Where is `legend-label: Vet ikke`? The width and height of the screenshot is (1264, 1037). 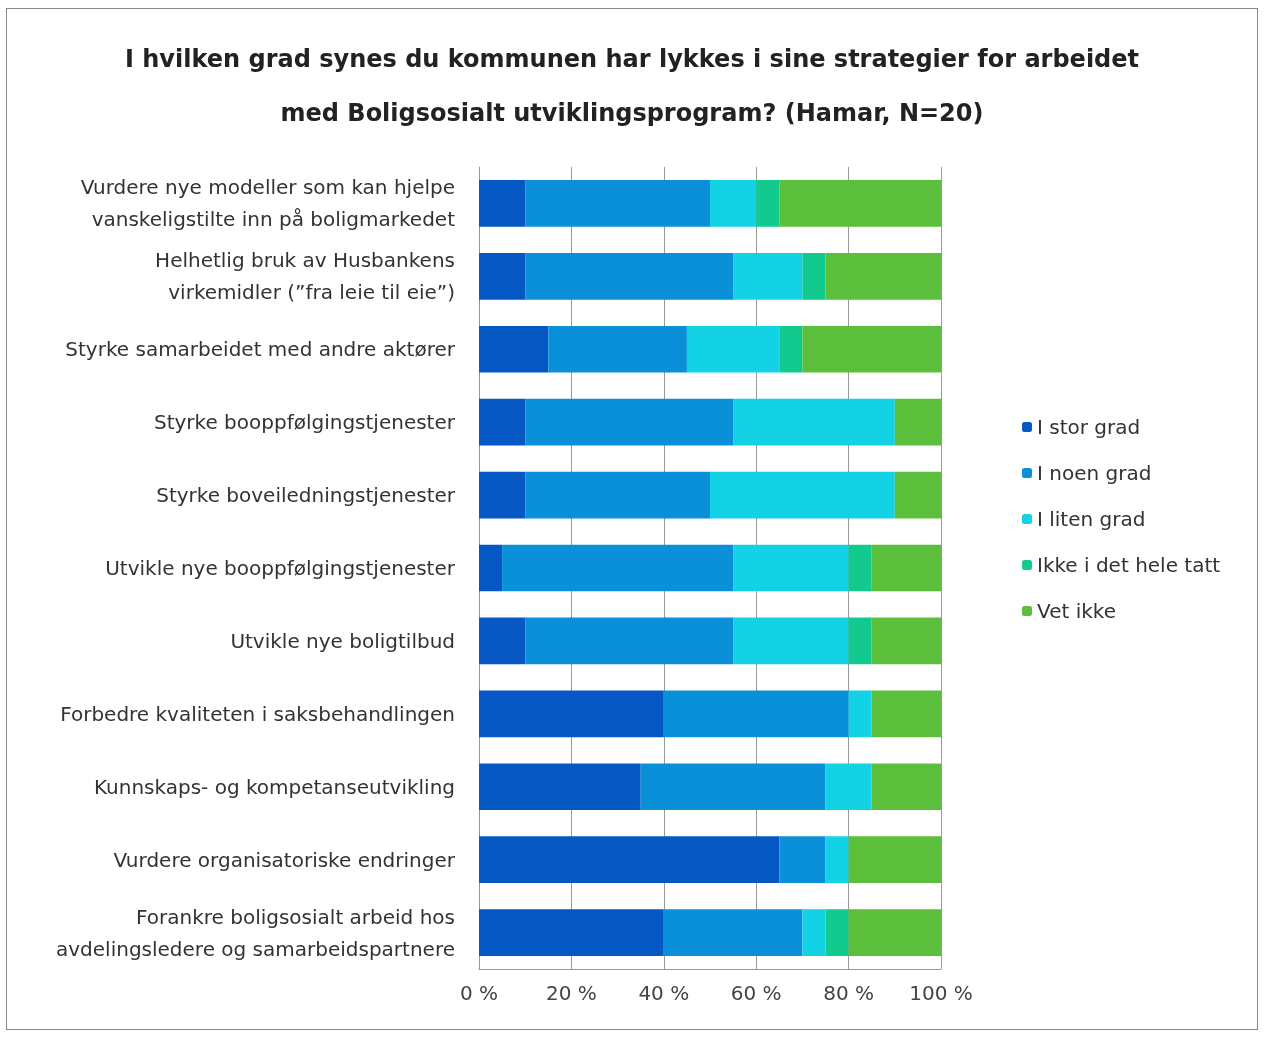
legend-label: Vet ikke is located at coordinates (1076, 611).